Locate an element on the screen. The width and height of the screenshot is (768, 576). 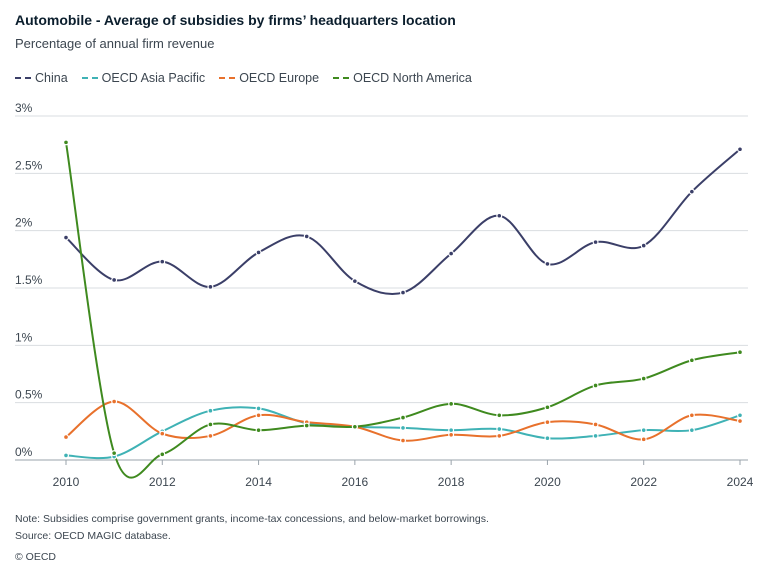
data-point-oecd-europe-2012 is located at coordinates (162, 433).